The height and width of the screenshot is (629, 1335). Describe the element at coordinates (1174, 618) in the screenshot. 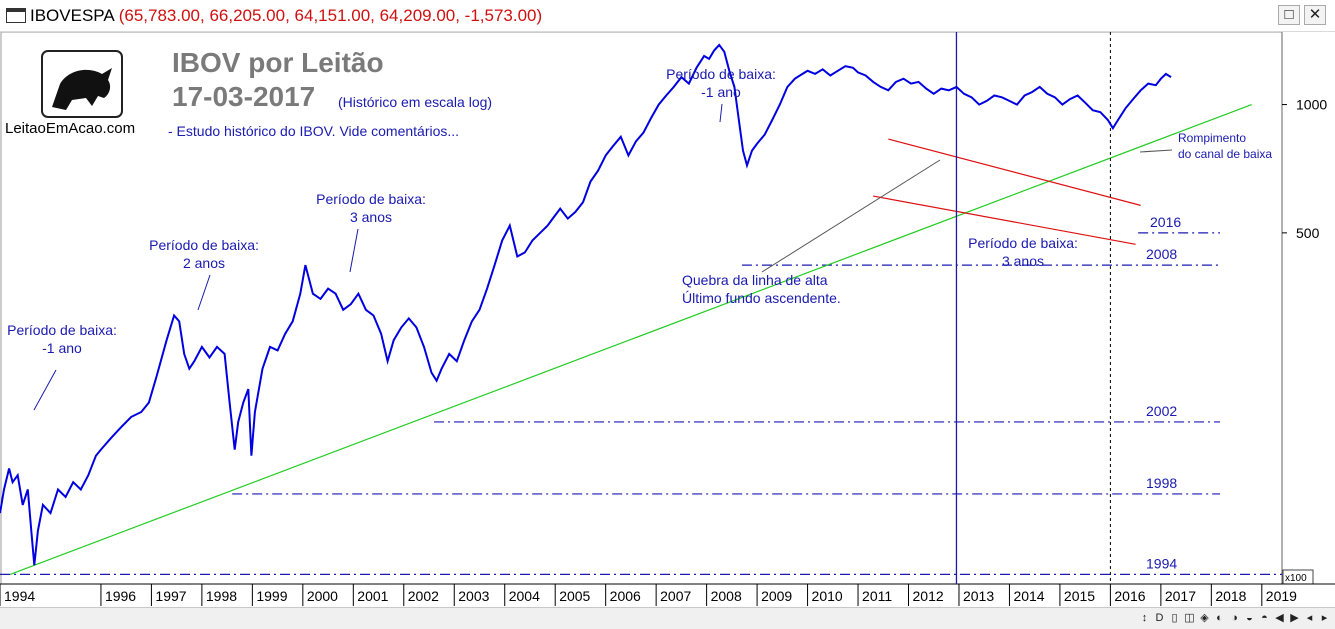

I see `nav-button: ▯` at that location.